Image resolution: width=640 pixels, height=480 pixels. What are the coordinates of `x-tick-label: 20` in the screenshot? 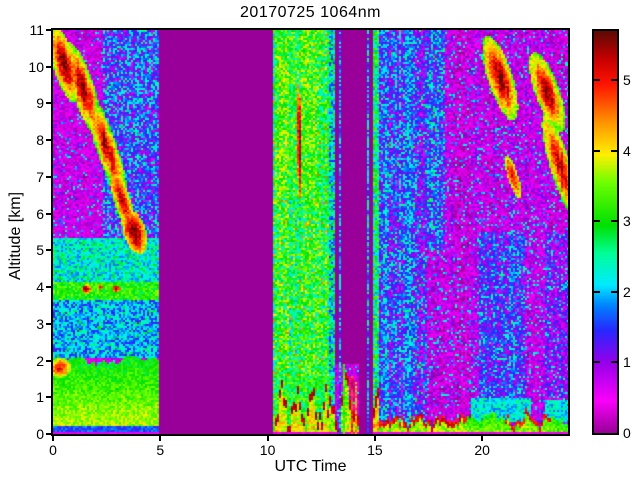 It's located at (482, 450).